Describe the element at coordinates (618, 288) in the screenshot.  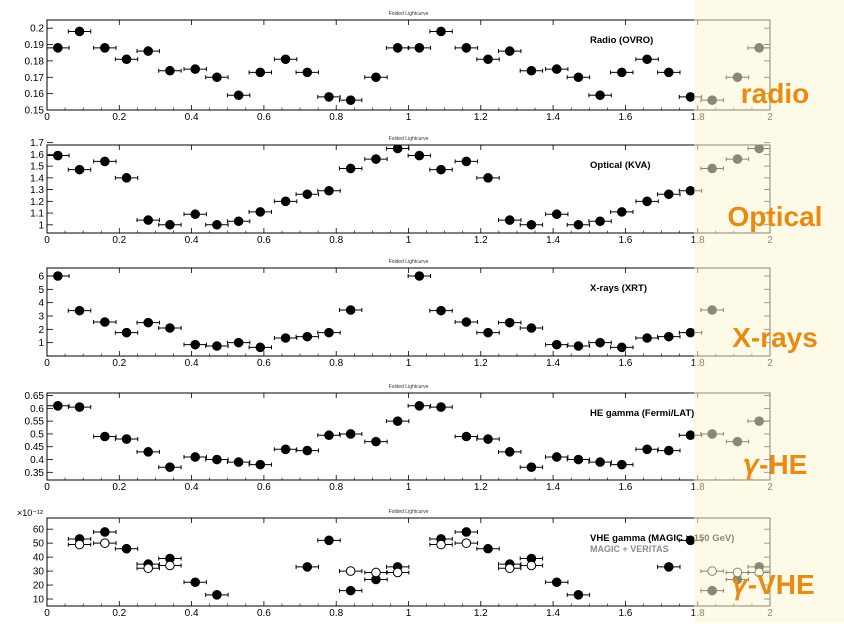
I see `panel-label: X-rays (XRT)` at that location.